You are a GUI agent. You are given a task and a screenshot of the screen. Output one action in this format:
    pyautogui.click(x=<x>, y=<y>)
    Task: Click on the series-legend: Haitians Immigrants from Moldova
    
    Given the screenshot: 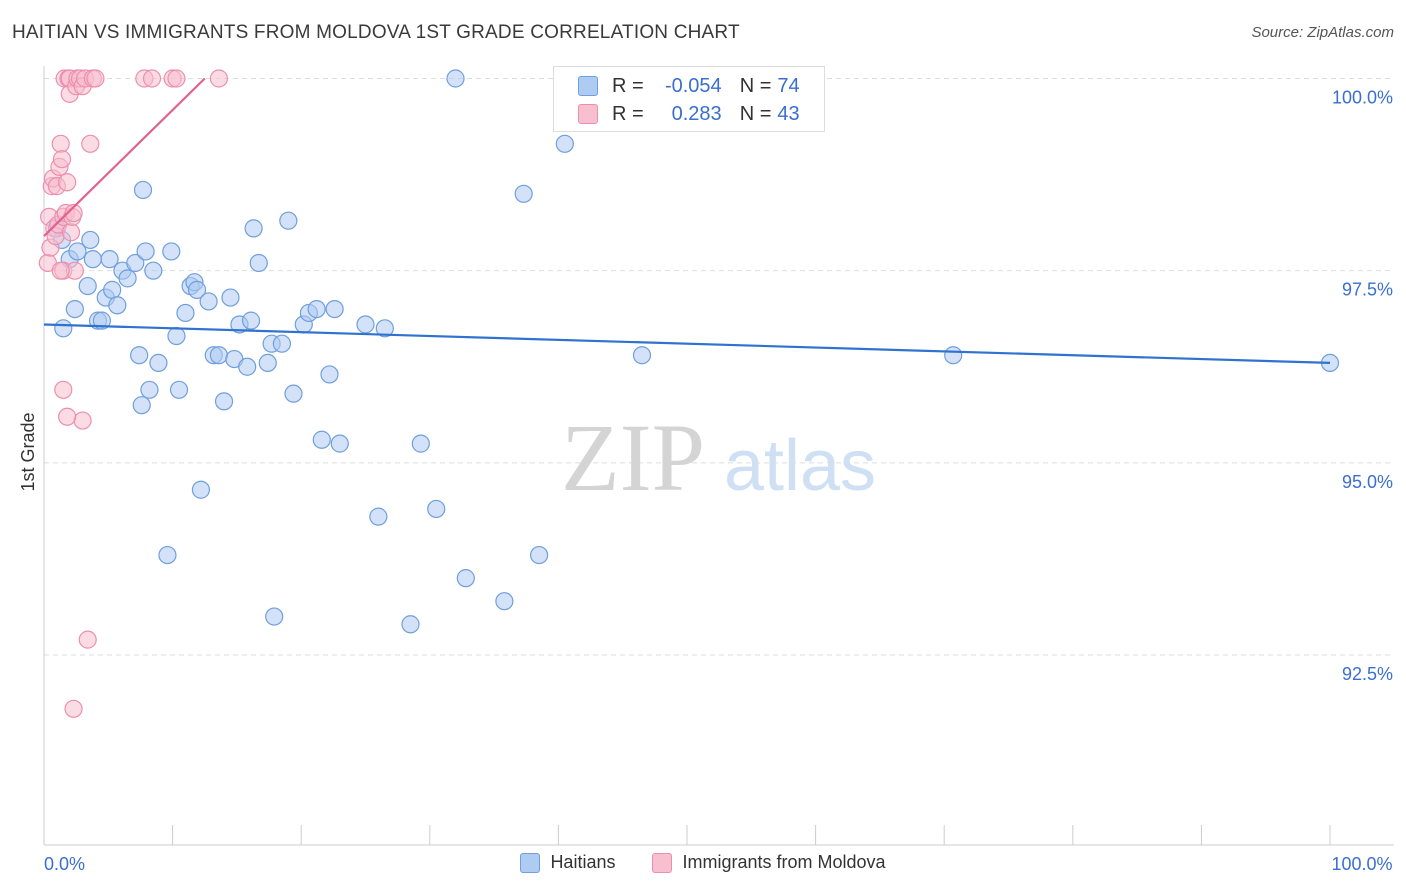 What is the action you would take?
    pyautogui.click(x=703, y=865)
    